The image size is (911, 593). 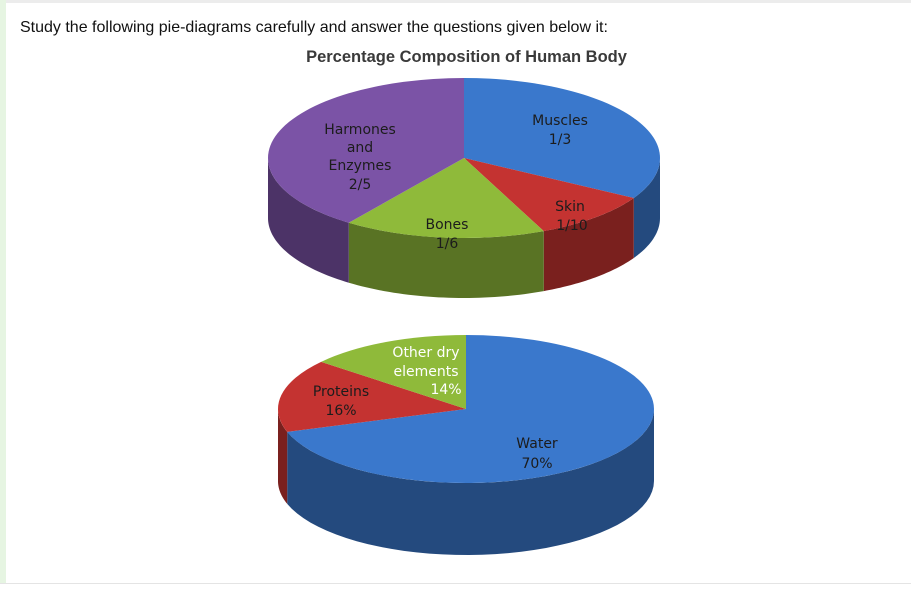 What do you see at coordinates (455, 583) in the screenshot?
I see `bottom-rule` at bounding box center [455, 583].